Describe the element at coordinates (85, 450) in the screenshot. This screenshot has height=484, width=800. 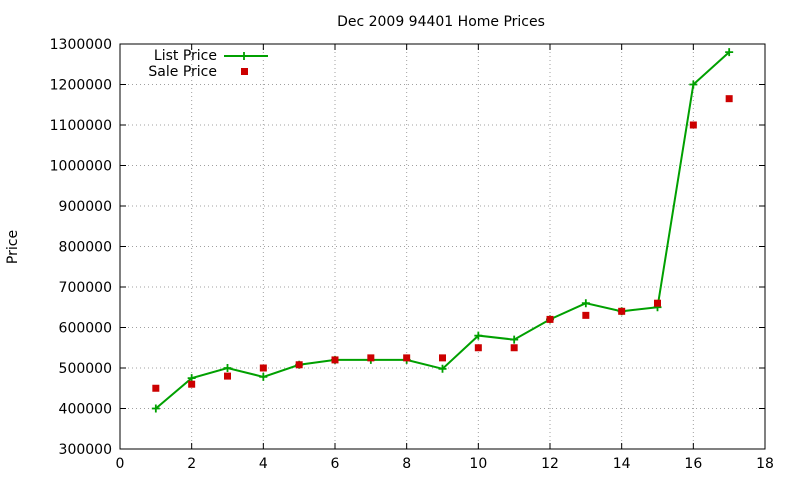
I see `y-tick-label: 300000` at that location.